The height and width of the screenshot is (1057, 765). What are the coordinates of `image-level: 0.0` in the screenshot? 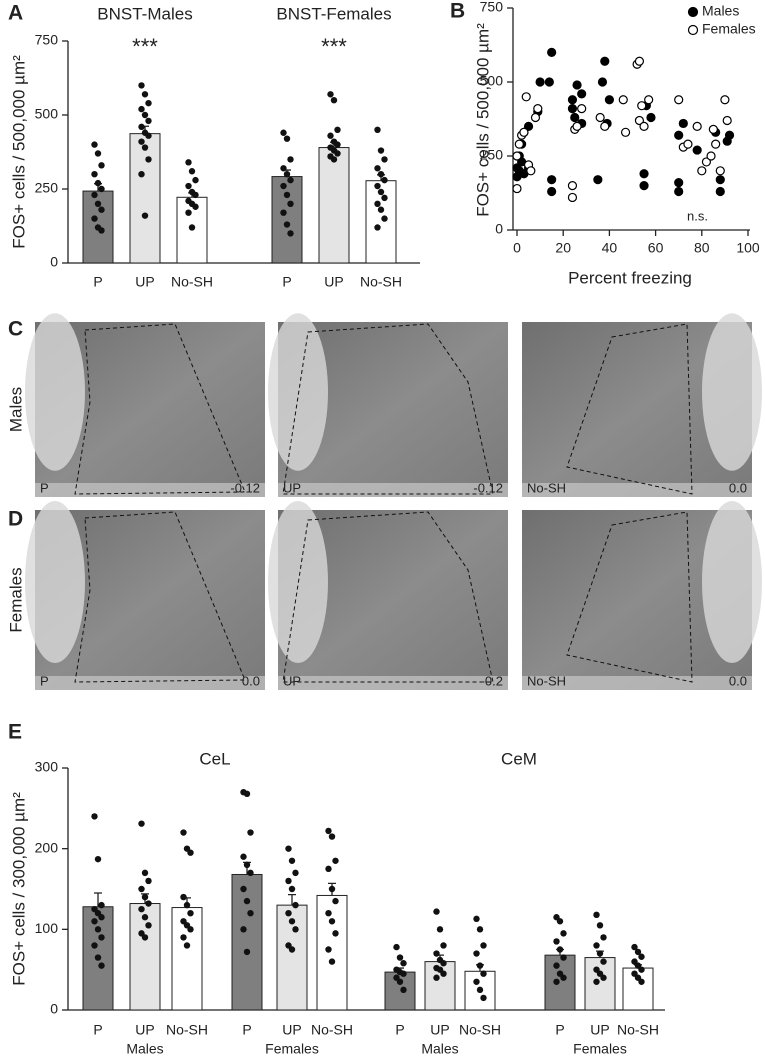 It's located at (738, 487).